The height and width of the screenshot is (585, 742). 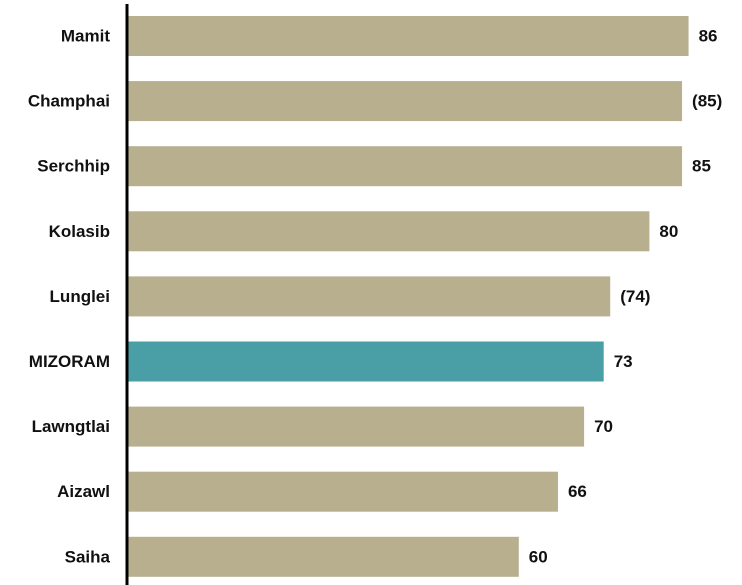 I want to click on bar-lawngtlai, so click(x=356, y=426).